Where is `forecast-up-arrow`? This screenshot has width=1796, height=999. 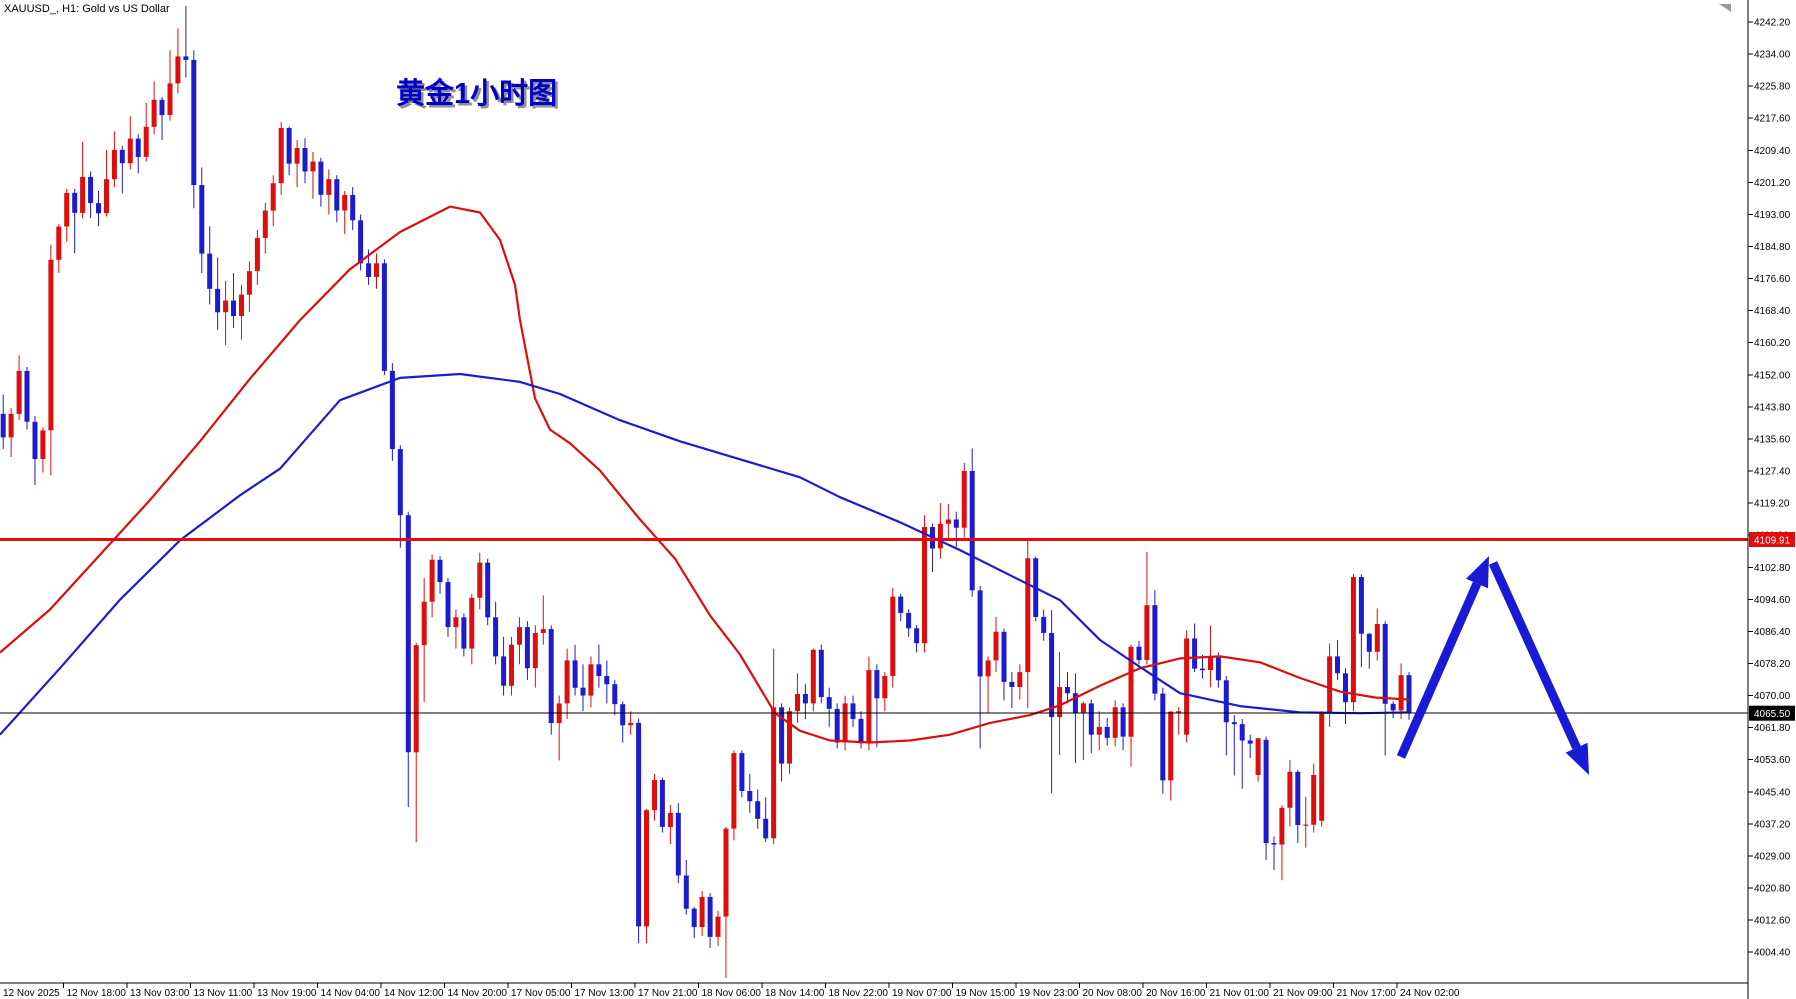 forecast-up-arrow is located at coordinates (1442, 657).